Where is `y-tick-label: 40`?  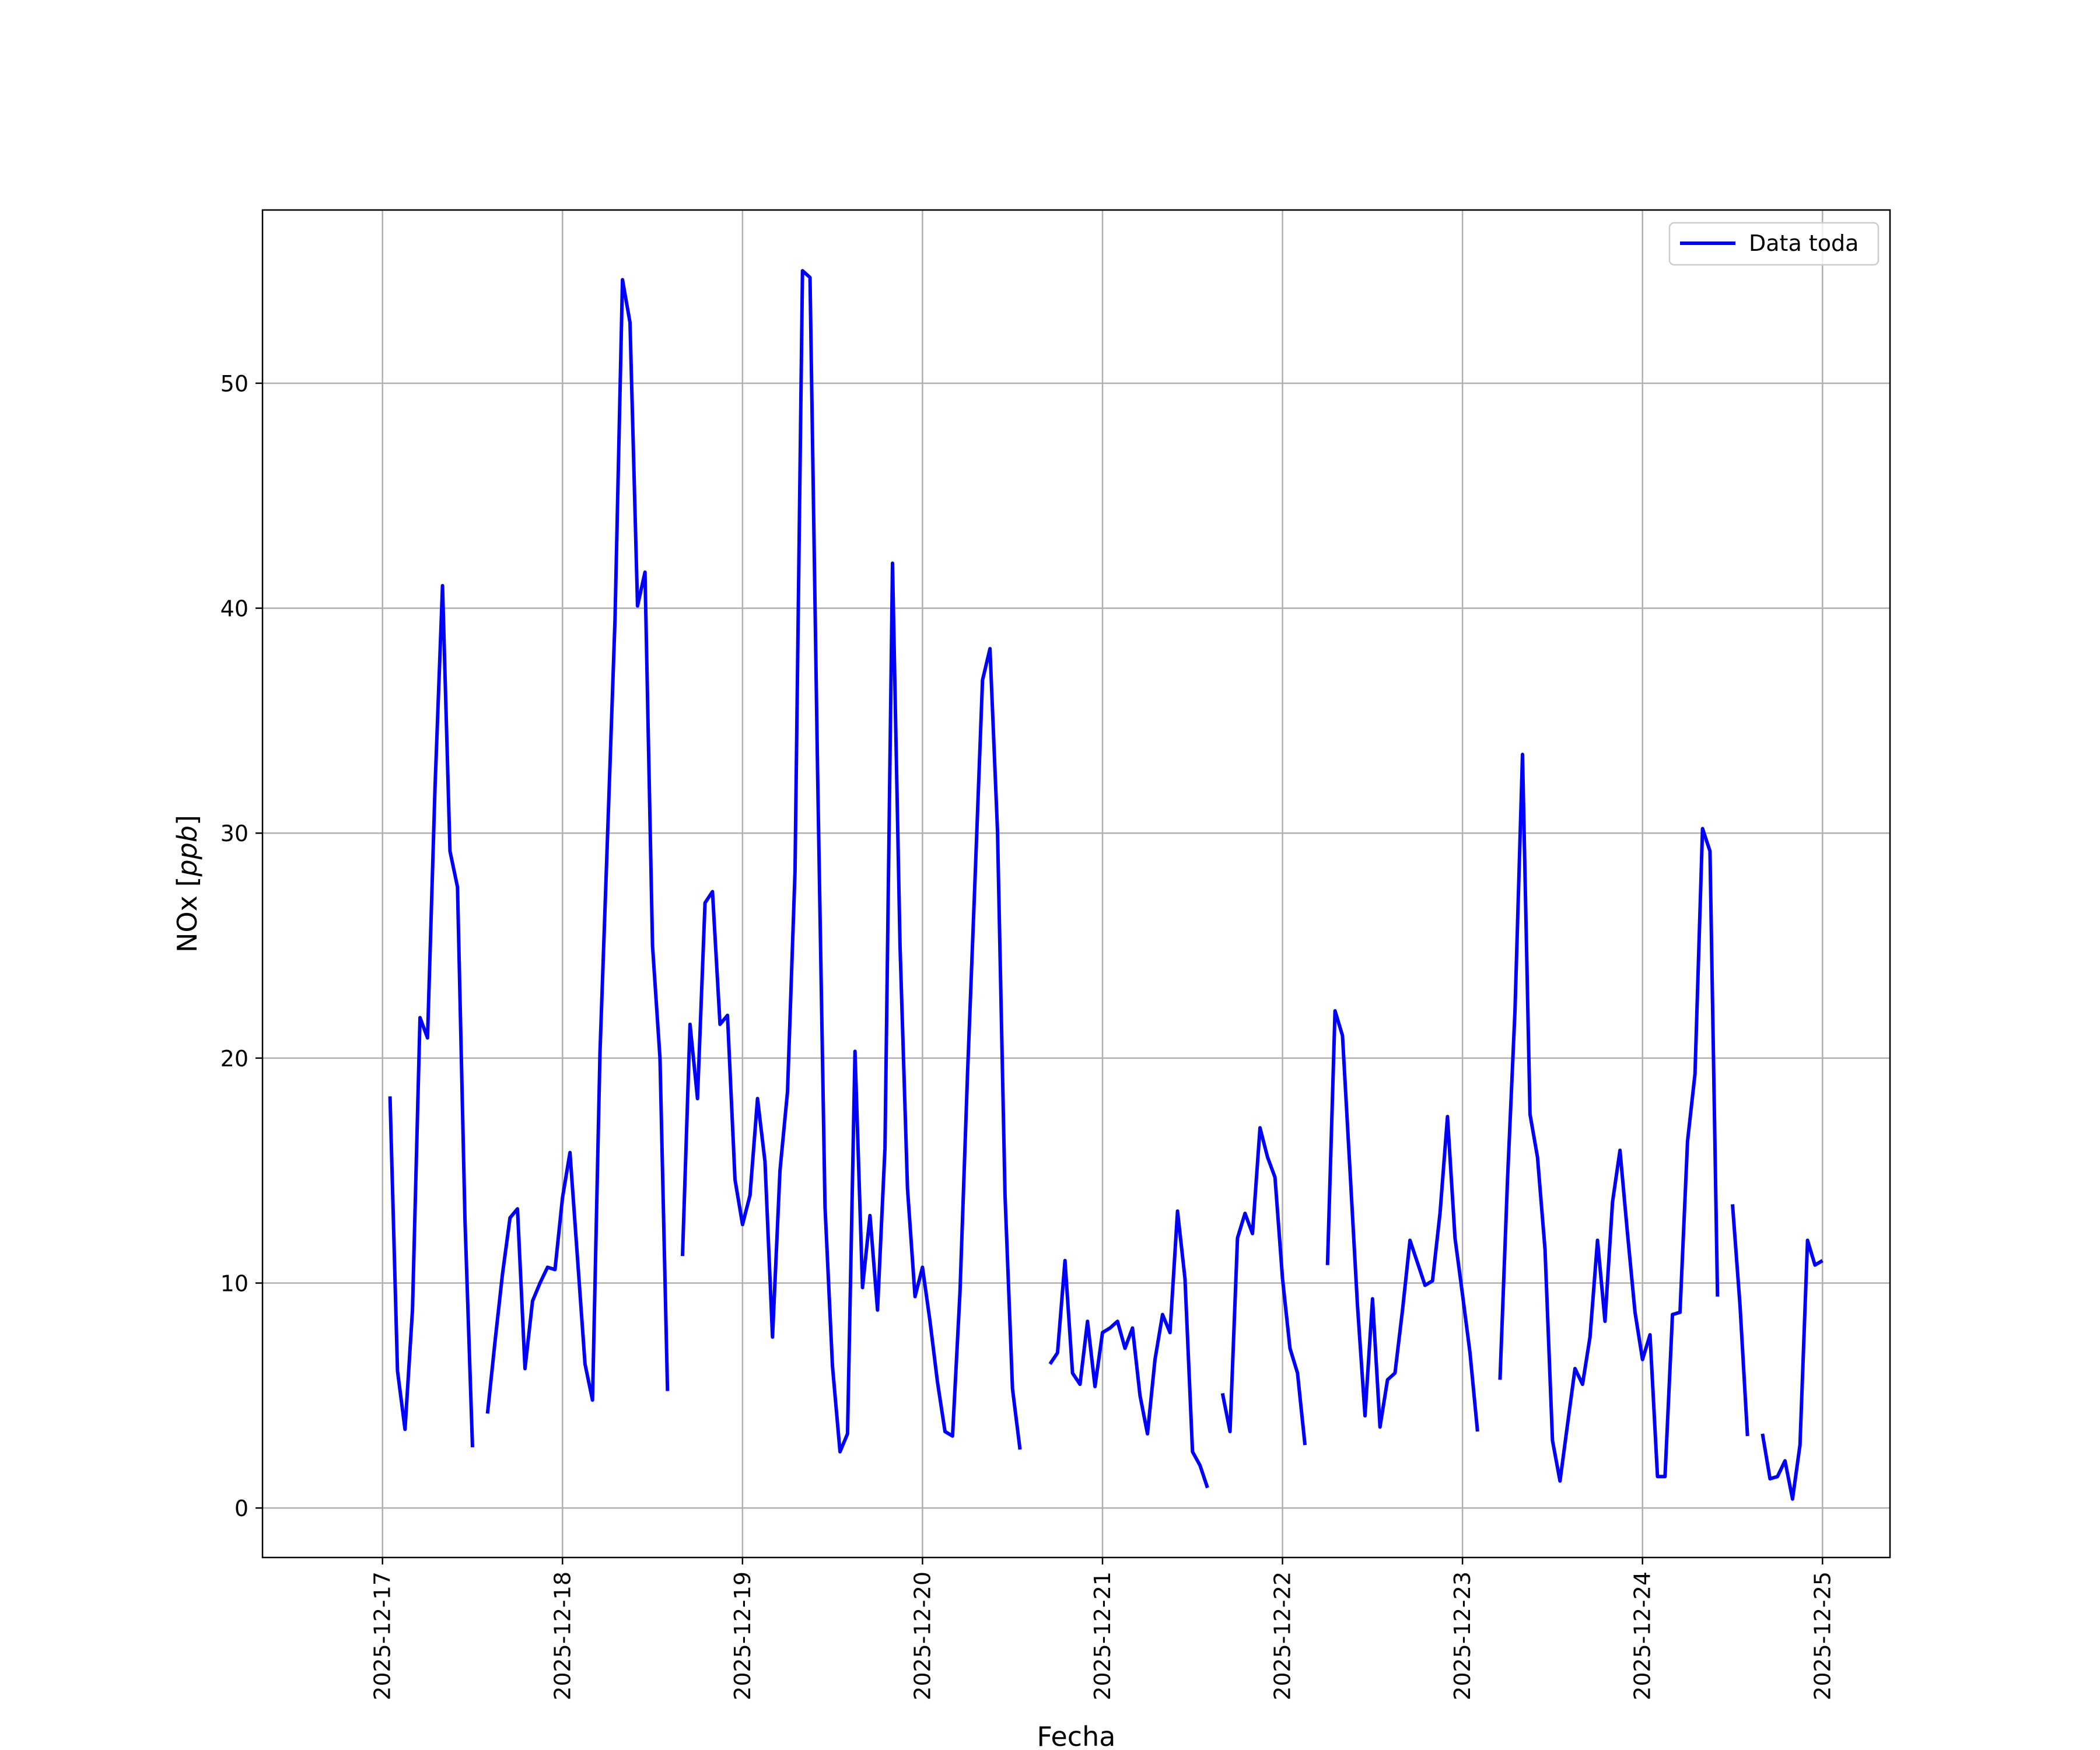 y-tick-label: 40 is located at coordinates (235, 609).